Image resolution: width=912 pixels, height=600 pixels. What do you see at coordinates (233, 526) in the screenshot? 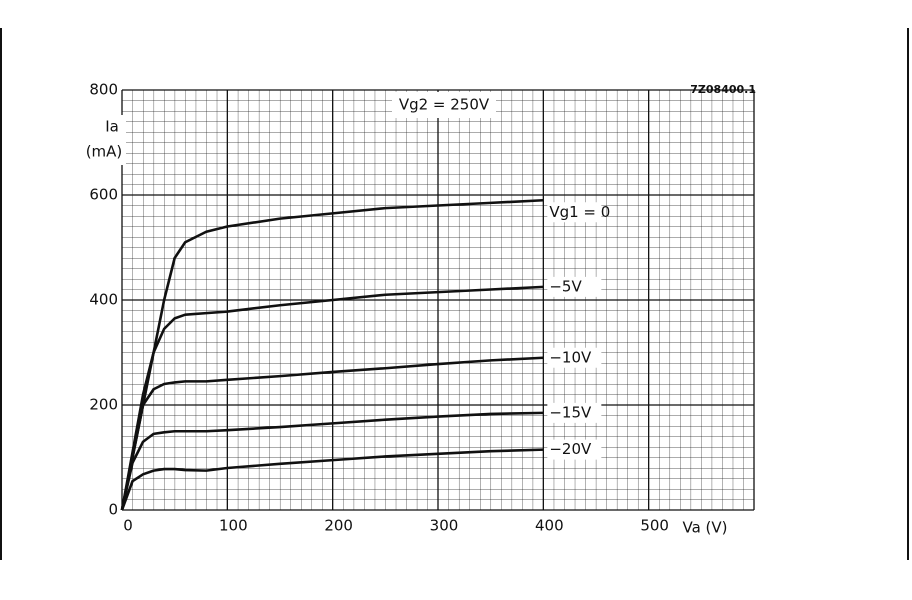
I see `x-tick-label: 100` at bounding box center [233, 526].